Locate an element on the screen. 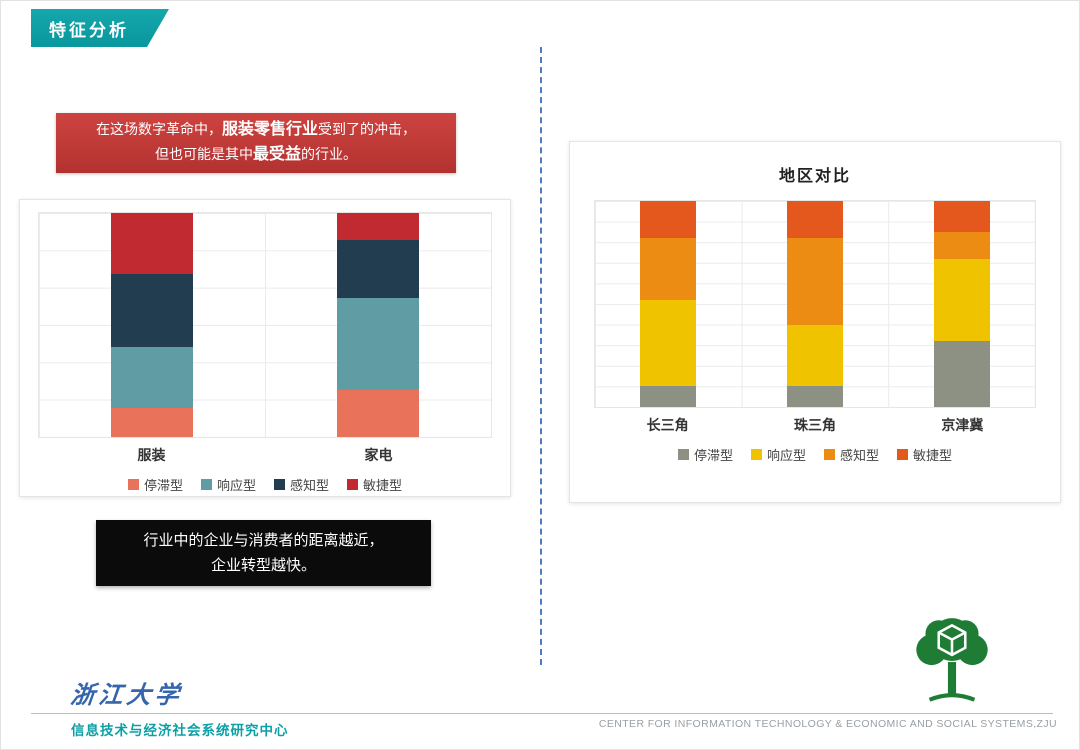 This screenshot has width=1080, height=750. highlight-red-box: 在这场数字革命中，服装零售行业受到了的冲击， 但也可能是其中最受益的行业。 is located at coordinates (256, 143).